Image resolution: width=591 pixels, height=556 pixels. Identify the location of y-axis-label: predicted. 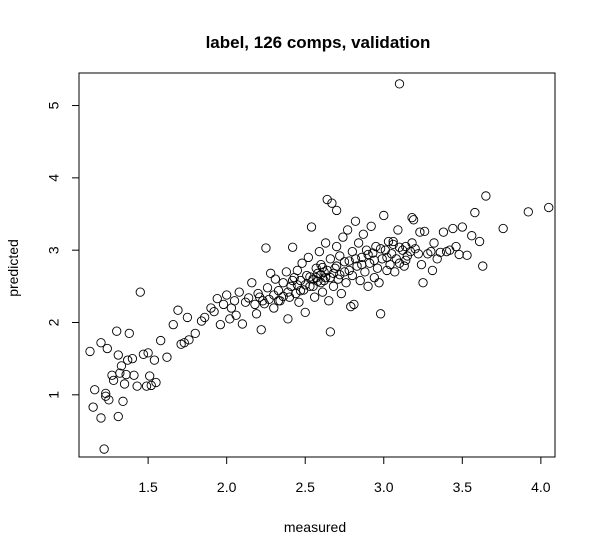
(13, 268).